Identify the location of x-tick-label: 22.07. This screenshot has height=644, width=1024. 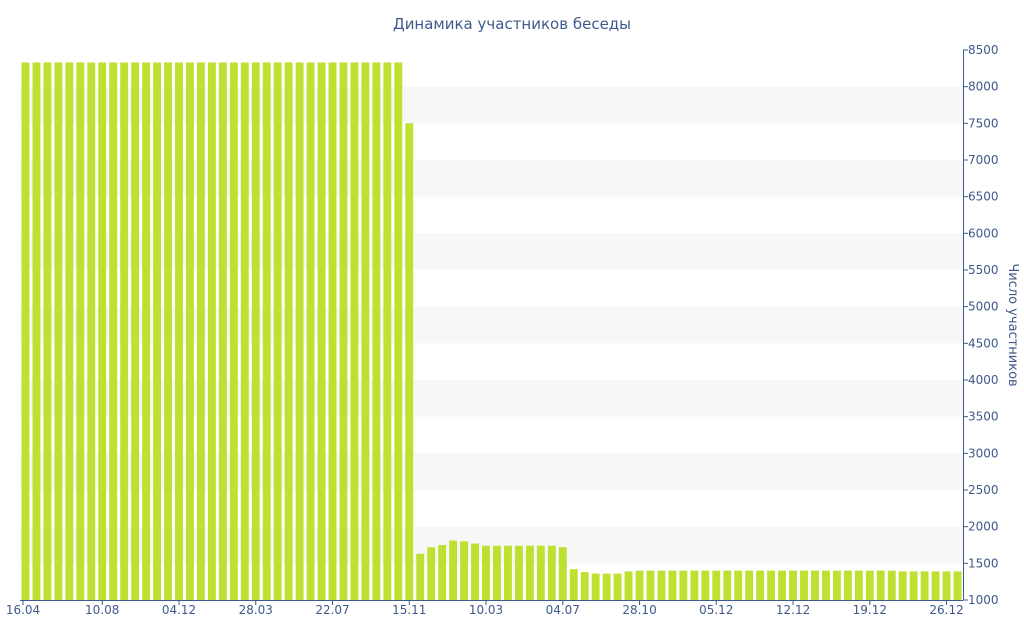
(332, 610).